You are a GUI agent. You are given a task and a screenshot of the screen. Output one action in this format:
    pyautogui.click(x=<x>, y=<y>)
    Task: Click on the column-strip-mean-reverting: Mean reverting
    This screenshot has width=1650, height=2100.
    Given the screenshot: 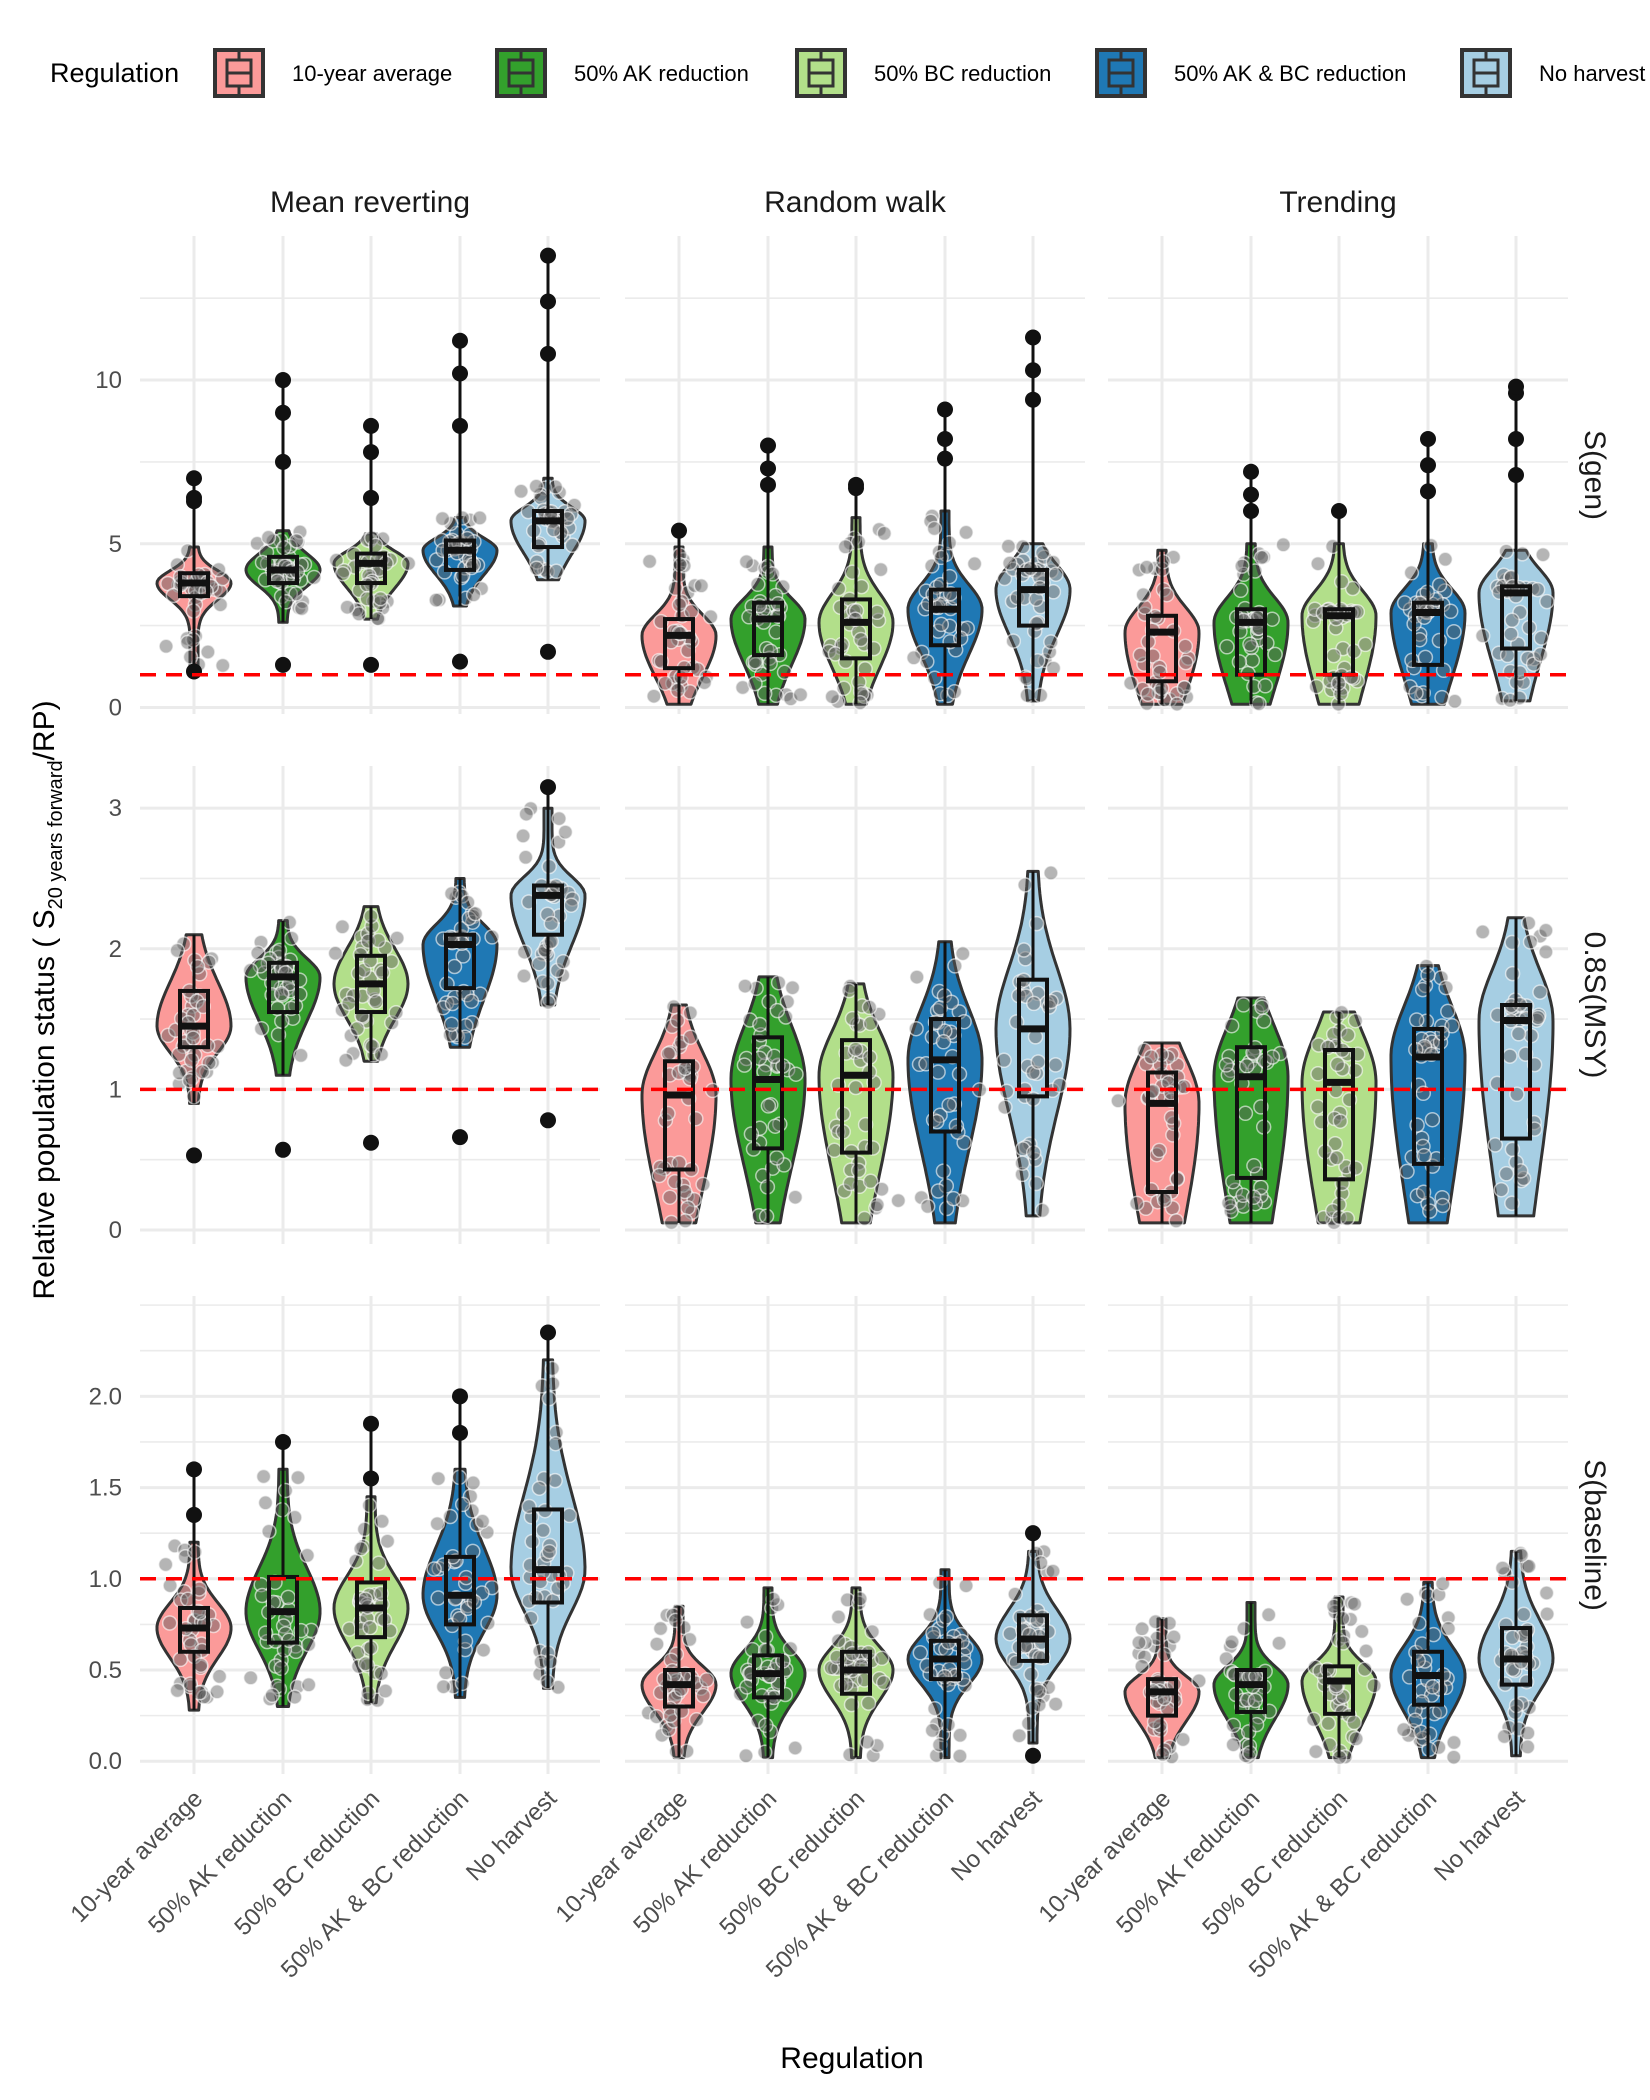 What is the action you would take?
    pyautogui.click(x=370, y=202)
    